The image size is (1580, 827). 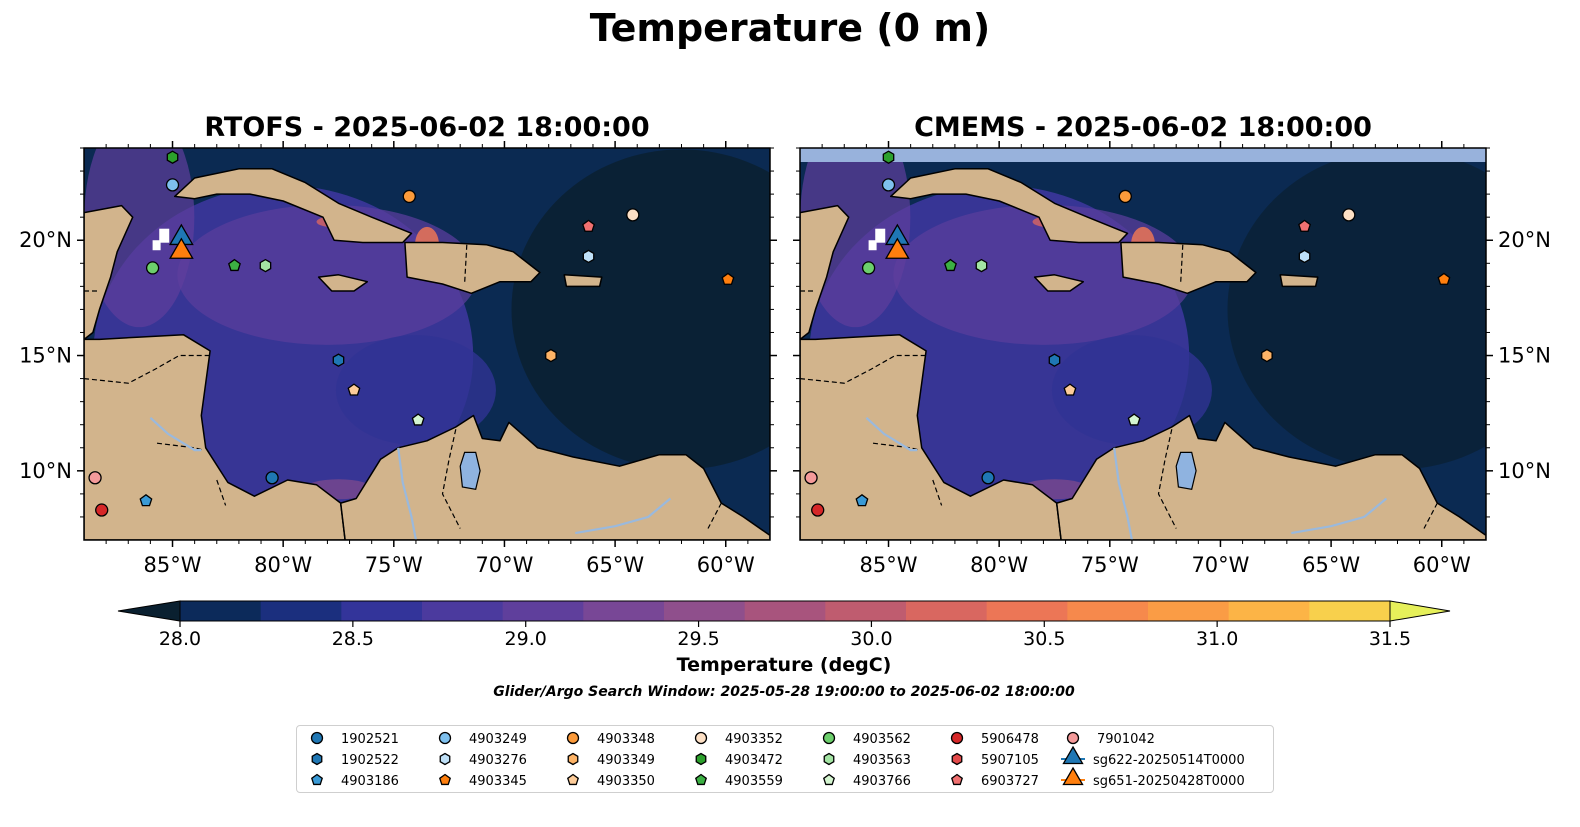 I want to click on legend-item-label: 4903249, so click(x=498, y=739).